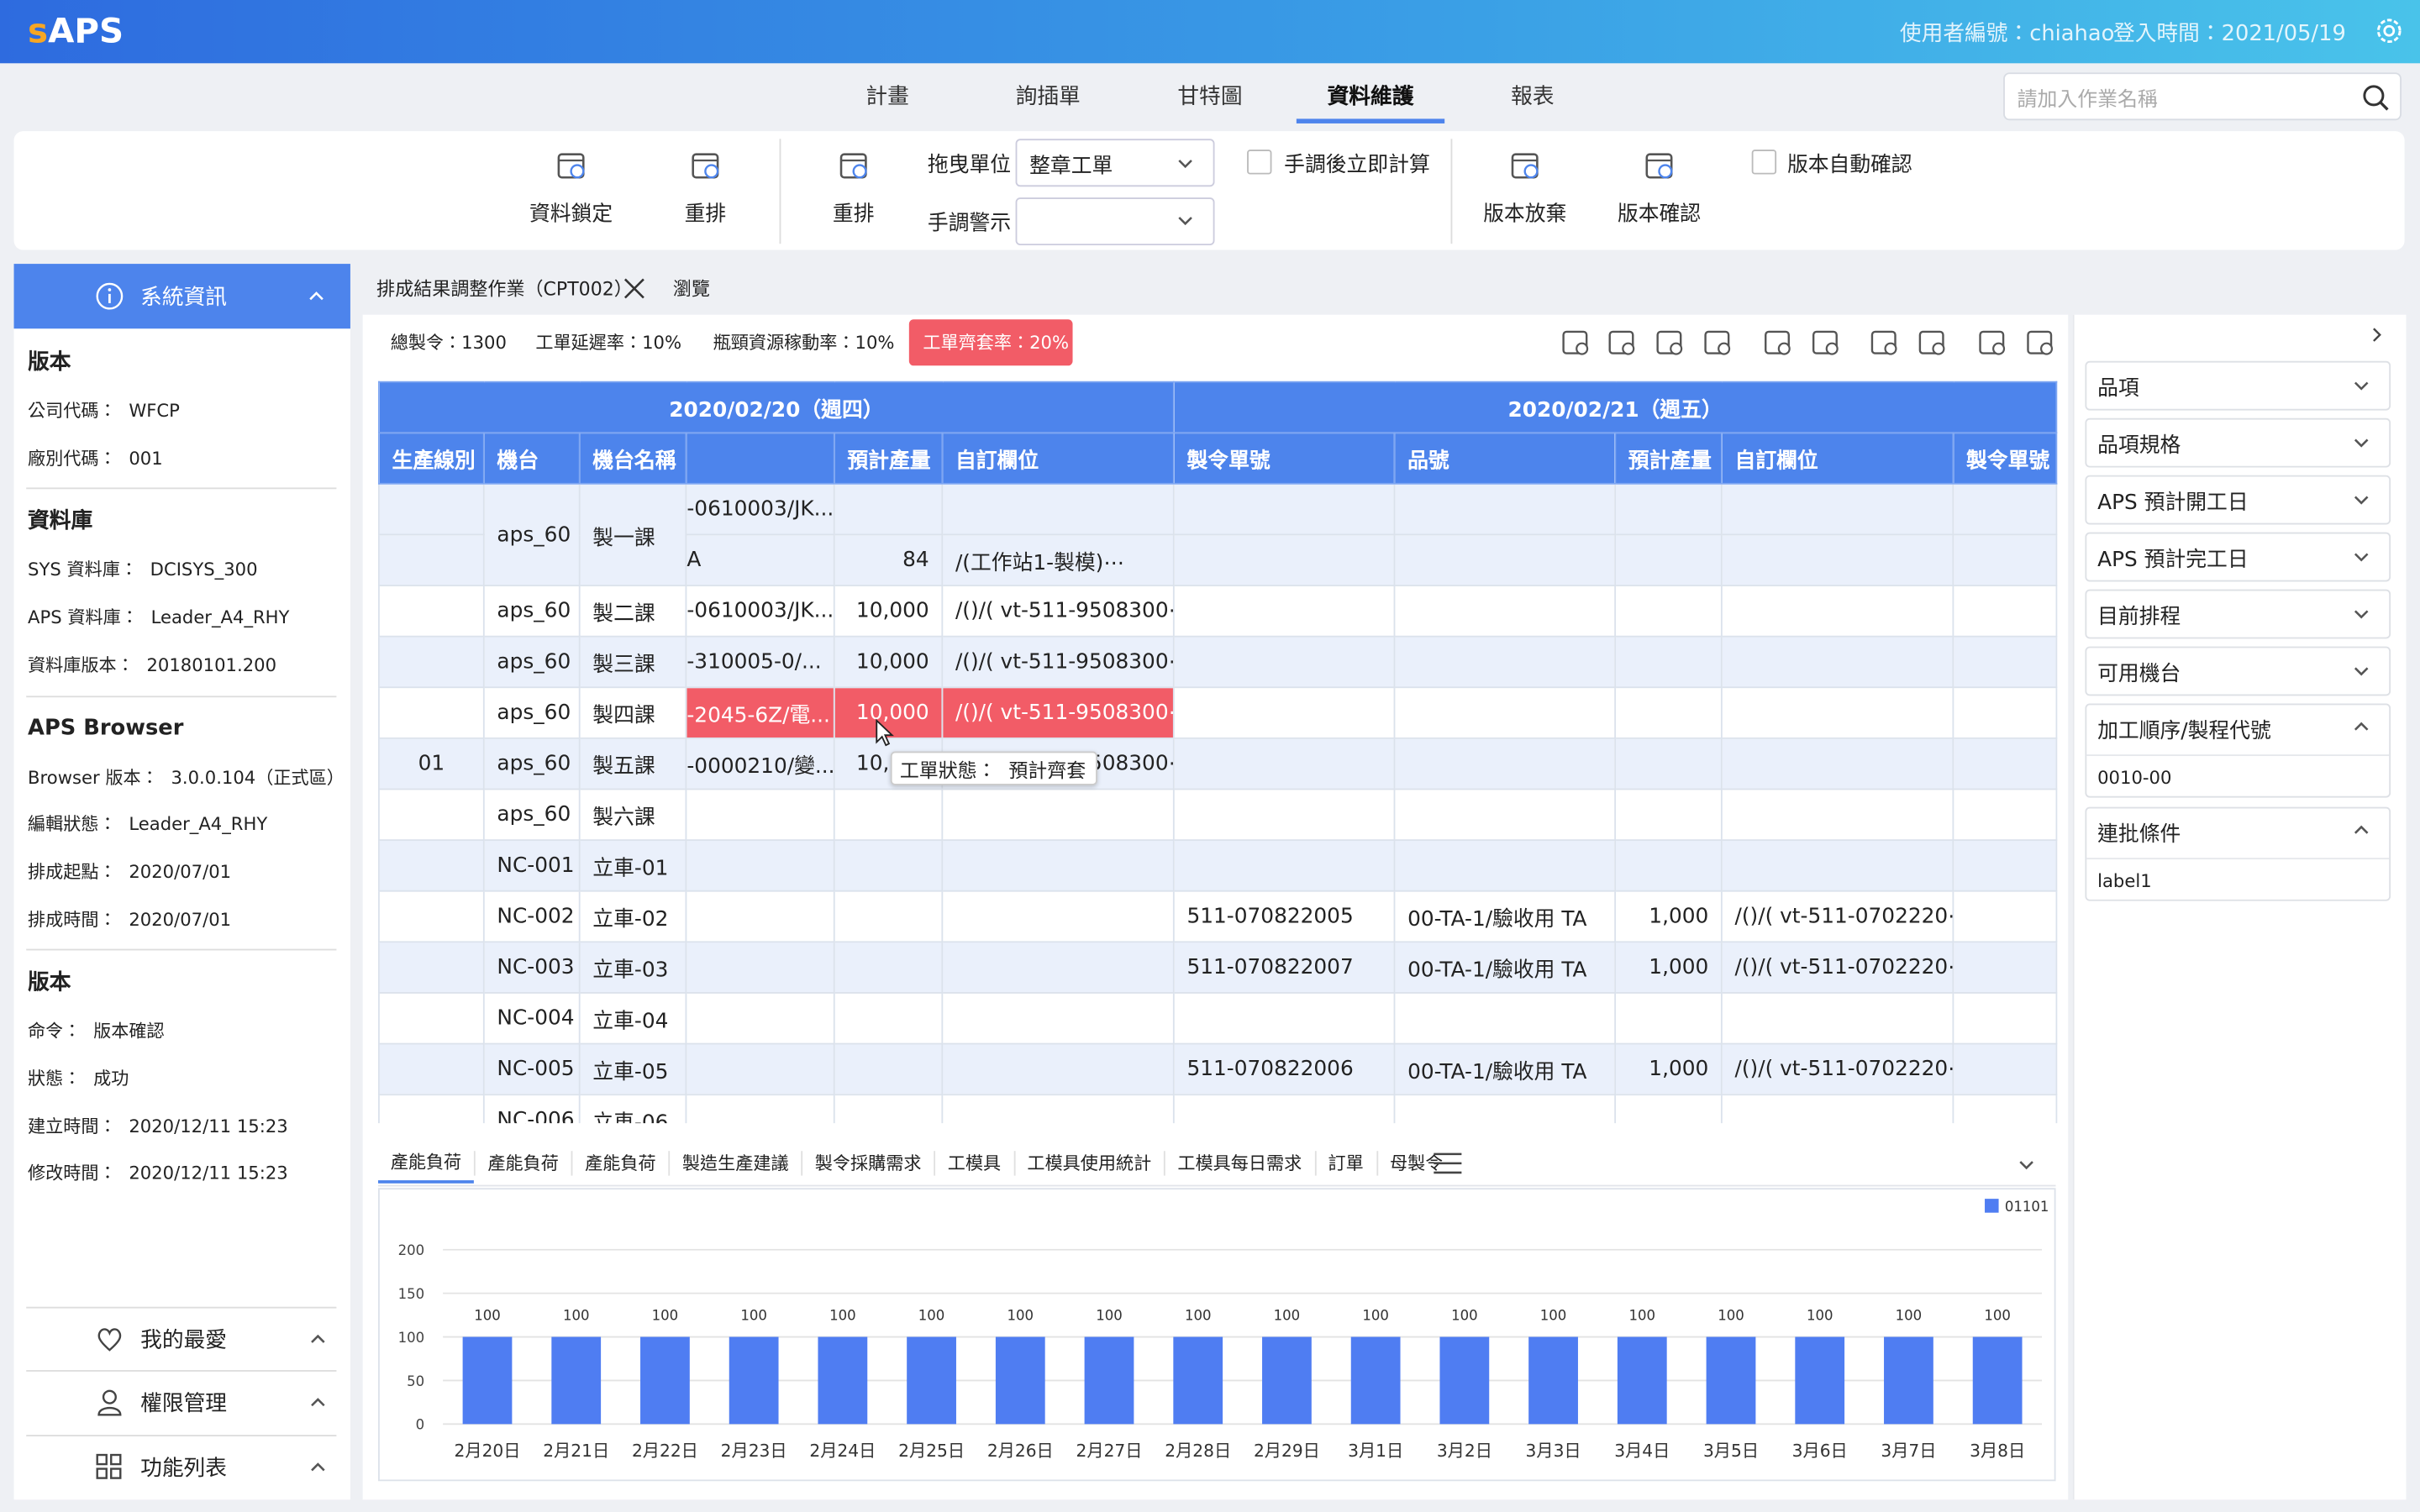  I want to click on collapse-arrow, so click(2376, 334).